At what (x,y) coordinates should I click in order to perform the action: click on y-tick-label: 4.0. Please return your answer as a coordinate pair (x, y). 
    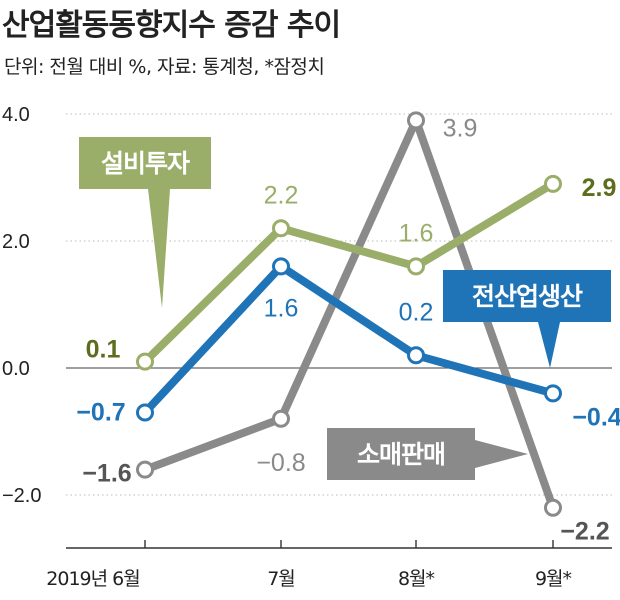
    Looking at the image, I should click on (16, 115).